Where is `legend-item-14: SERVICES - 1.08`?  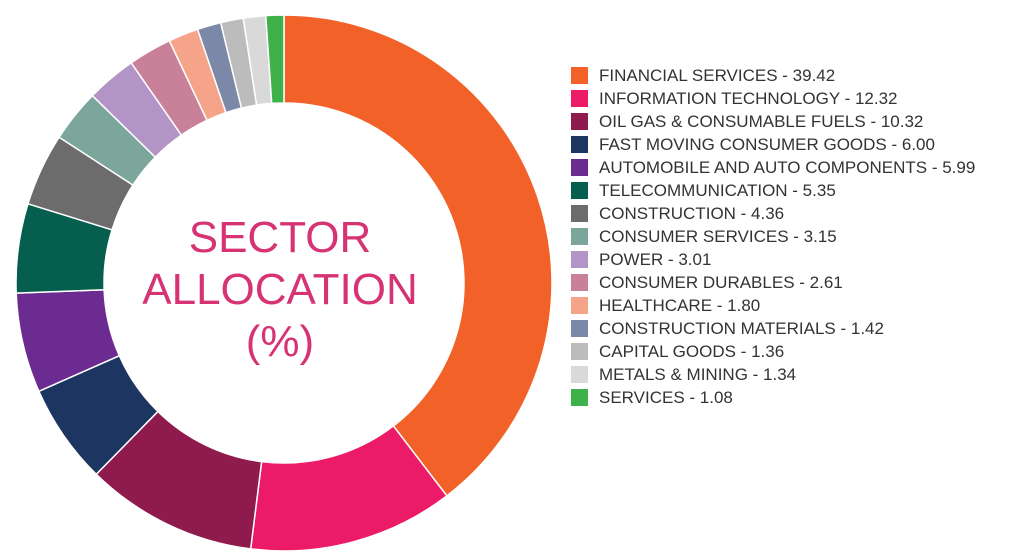 legend-item-14: SERVICES - 1.08 is located at coordinates (791, 397).